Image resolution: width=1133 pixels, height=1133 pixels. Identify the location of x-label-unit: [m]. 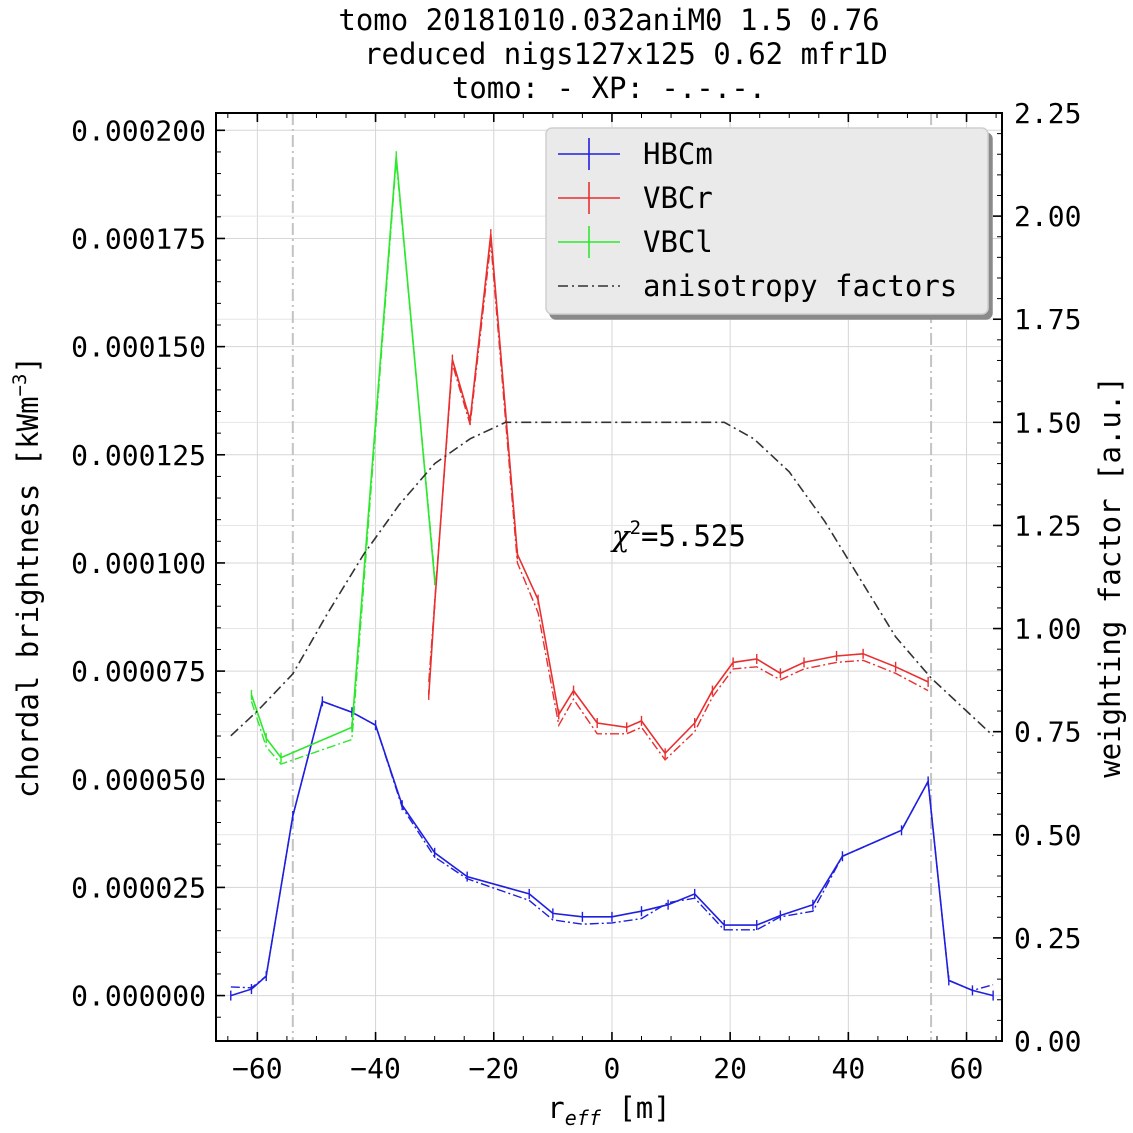
(636, 1108).